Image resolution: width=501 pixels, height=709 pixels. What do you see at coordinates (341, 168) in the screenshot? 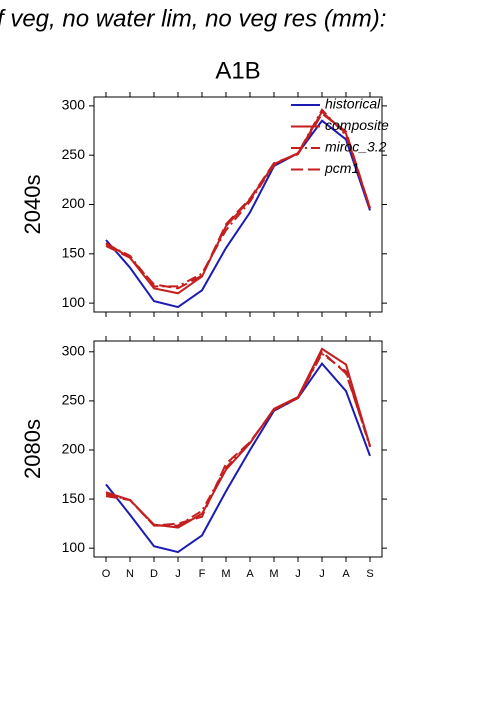
I see `legend-label: pcm1` at bounding box center [341, 168].